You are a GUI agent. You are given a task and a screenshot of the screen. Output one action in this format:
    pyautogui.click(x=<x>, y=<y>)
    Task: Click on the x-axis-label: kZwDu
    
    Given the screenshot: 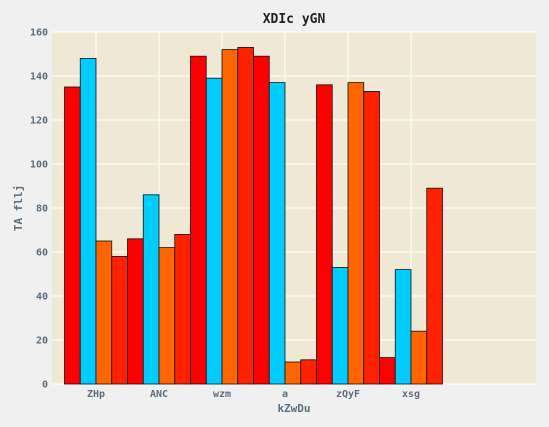 What is the action you would take?
    pyautogui.click(x=293, y=408)
    